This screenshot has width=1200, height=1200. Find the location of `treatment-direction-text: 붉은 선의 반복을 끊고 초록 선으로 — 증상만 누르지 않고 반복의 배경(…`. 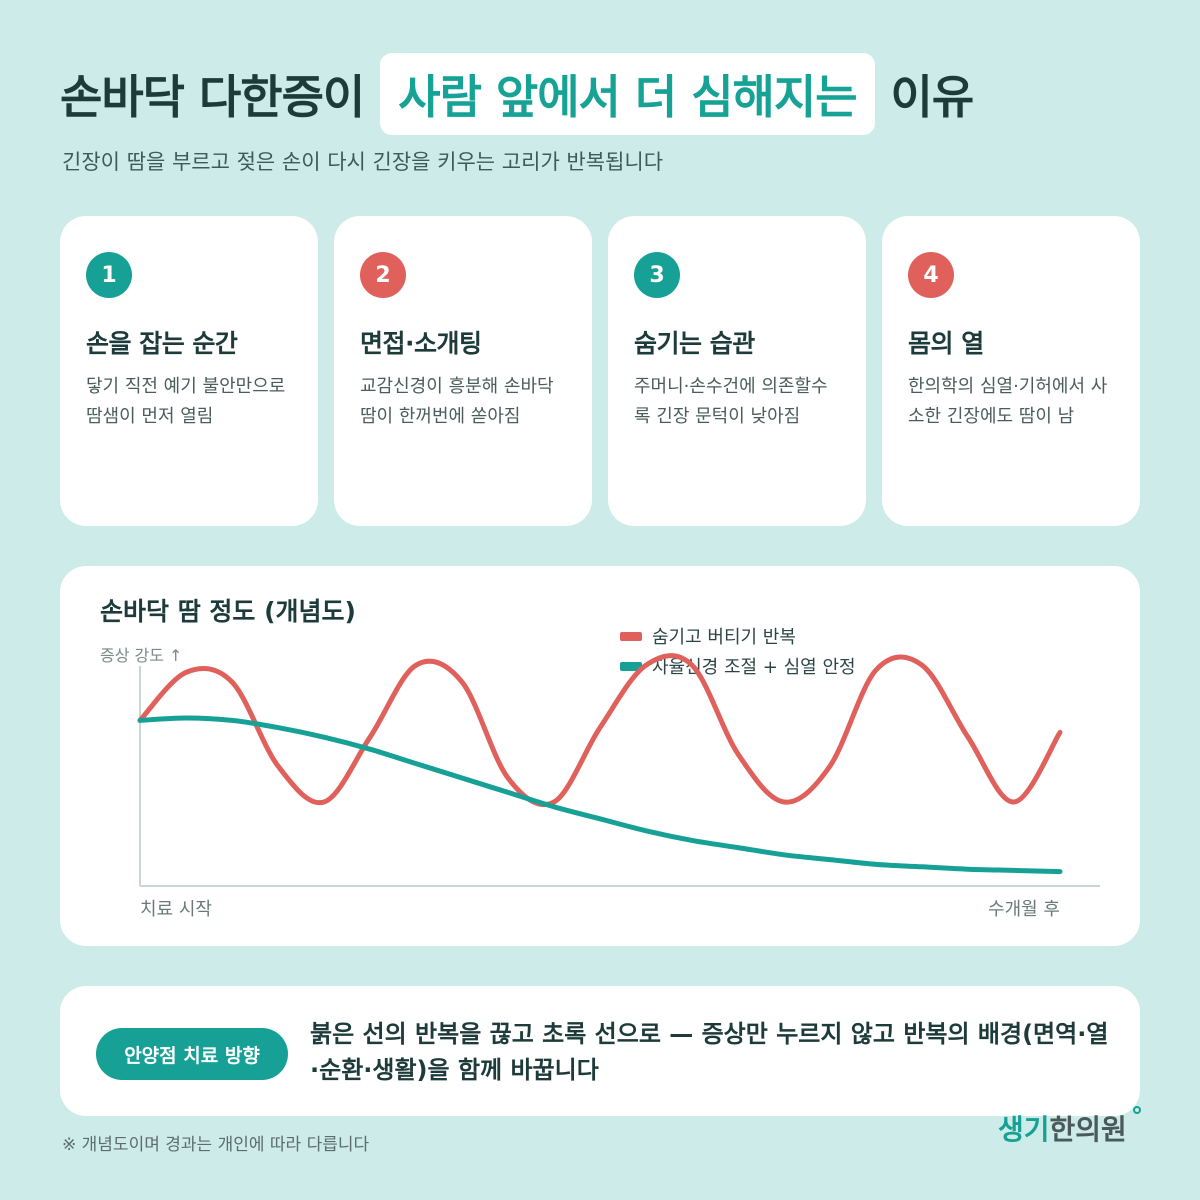

treatment-direction-text: 붉은 선의 반복을 끊고 초록 선으로 — 증상만 누르지 않고 반복의 배경(… is located at coordinates (709, 1052).